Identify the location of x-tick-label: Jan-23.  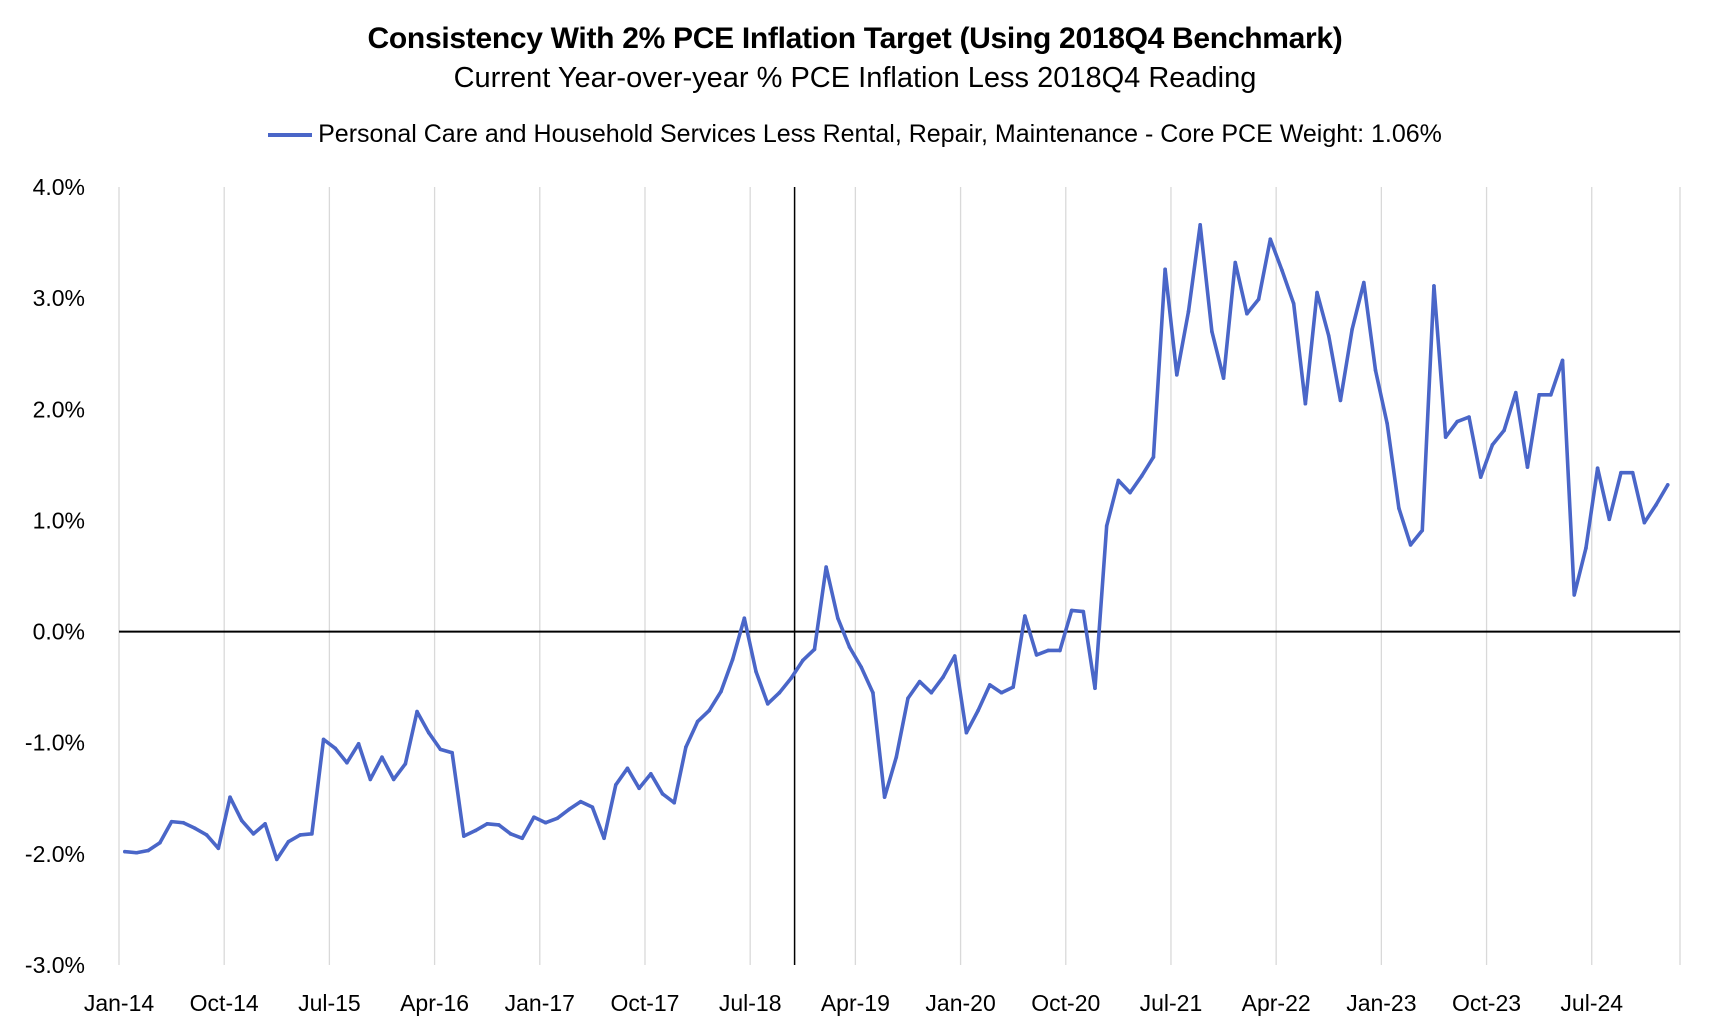
(1381, 1003).